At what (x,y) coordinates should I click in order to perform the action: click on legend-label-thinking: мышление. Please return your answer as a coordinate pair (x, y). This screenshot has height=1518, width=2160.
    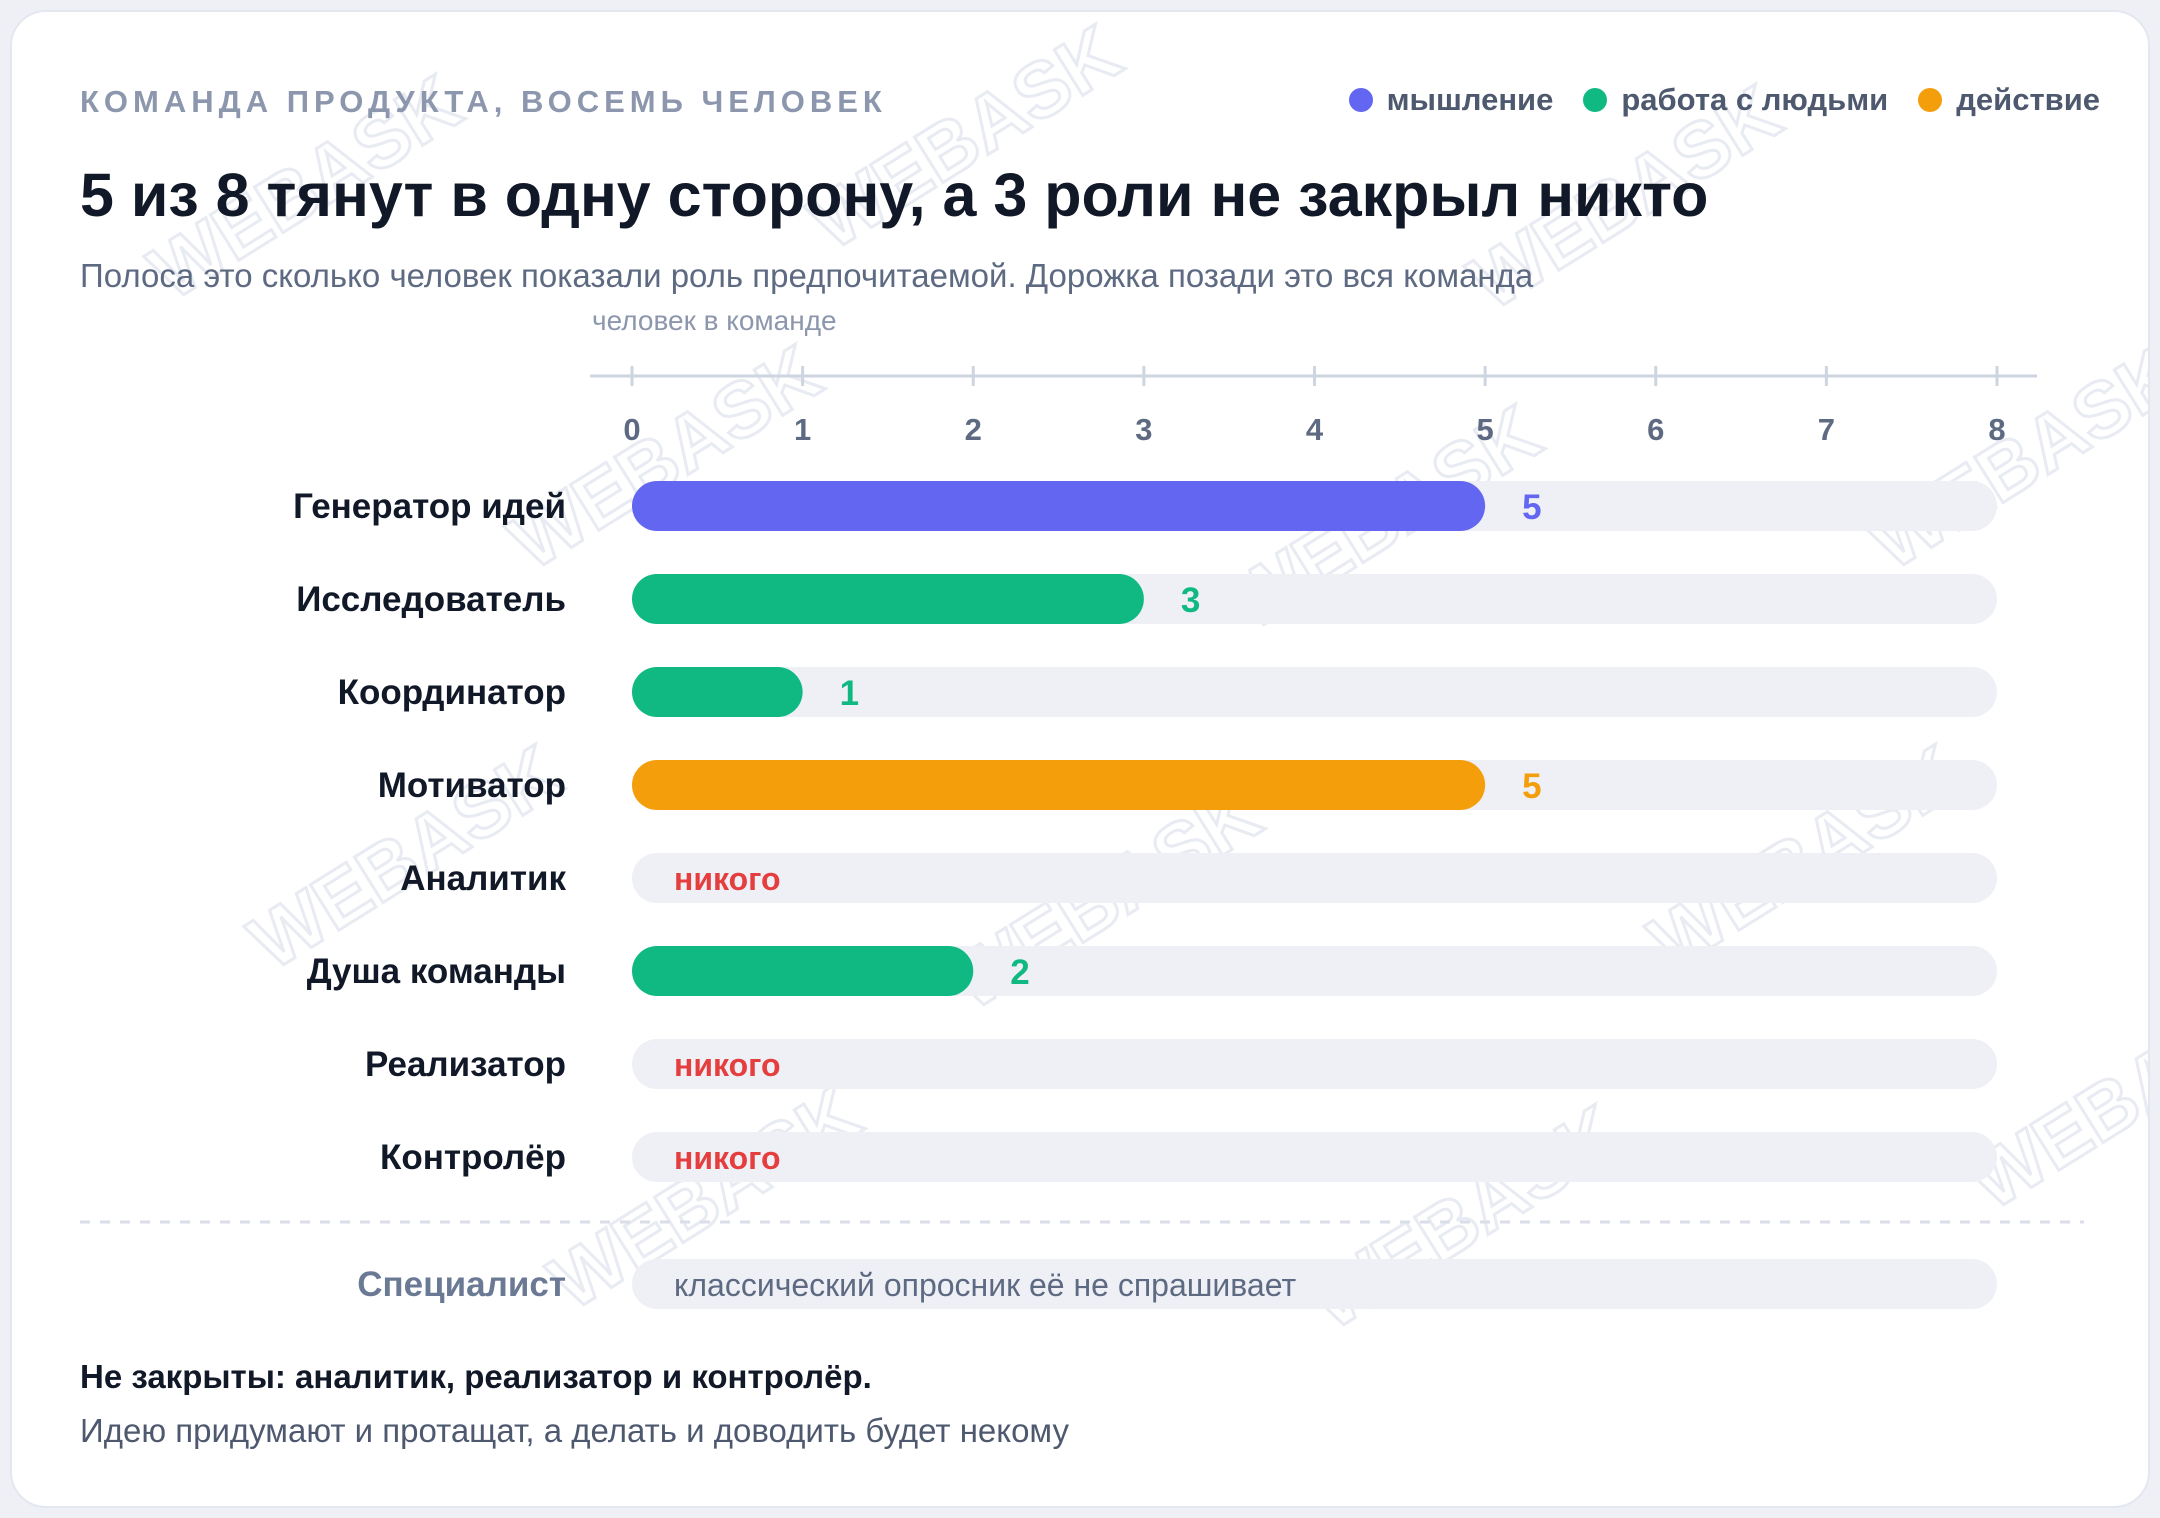
    Looking at the image, I should click on (1470, 99).